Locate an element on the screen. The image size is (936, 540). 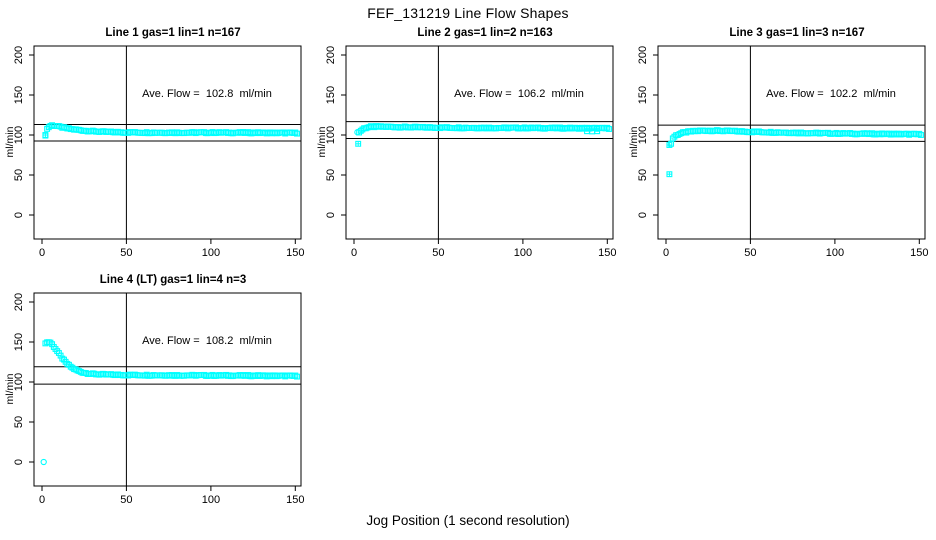
plot-line-3: 0 50 100 150 0 50 100 150 200 is located at coordinates (782, 152).